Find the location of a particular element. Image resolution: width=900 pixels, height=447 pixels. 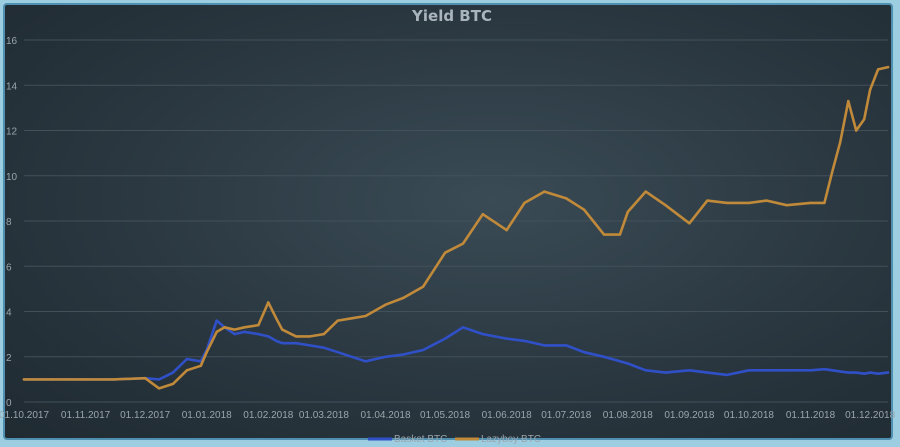

legend-label-lazyboy: Lazyboy BTC is located at coordinates (511, 439).